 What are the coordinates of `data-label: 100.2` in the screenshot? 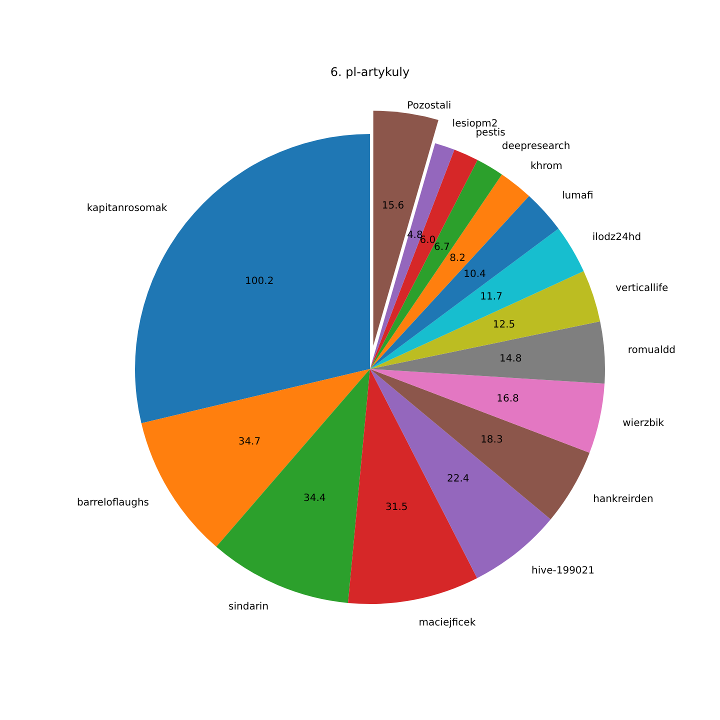 It's located at (259, 282).